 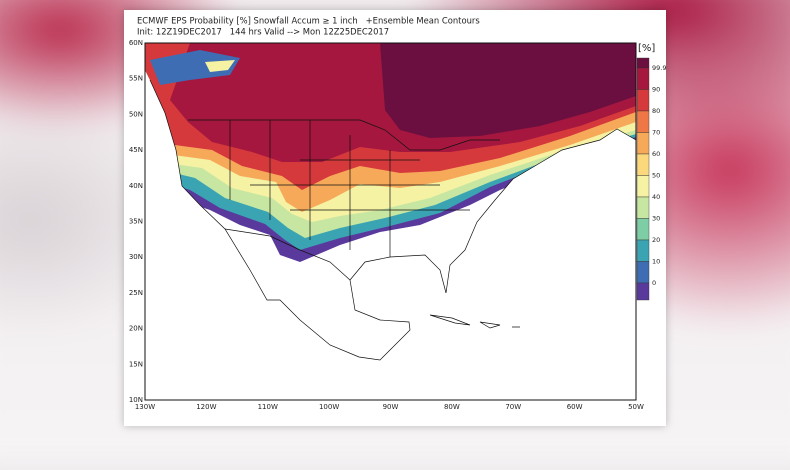 What do you see at coordinates (287, 254) in the screenshot?
I see `us-mexico-border` at bounding box center [287, 254].